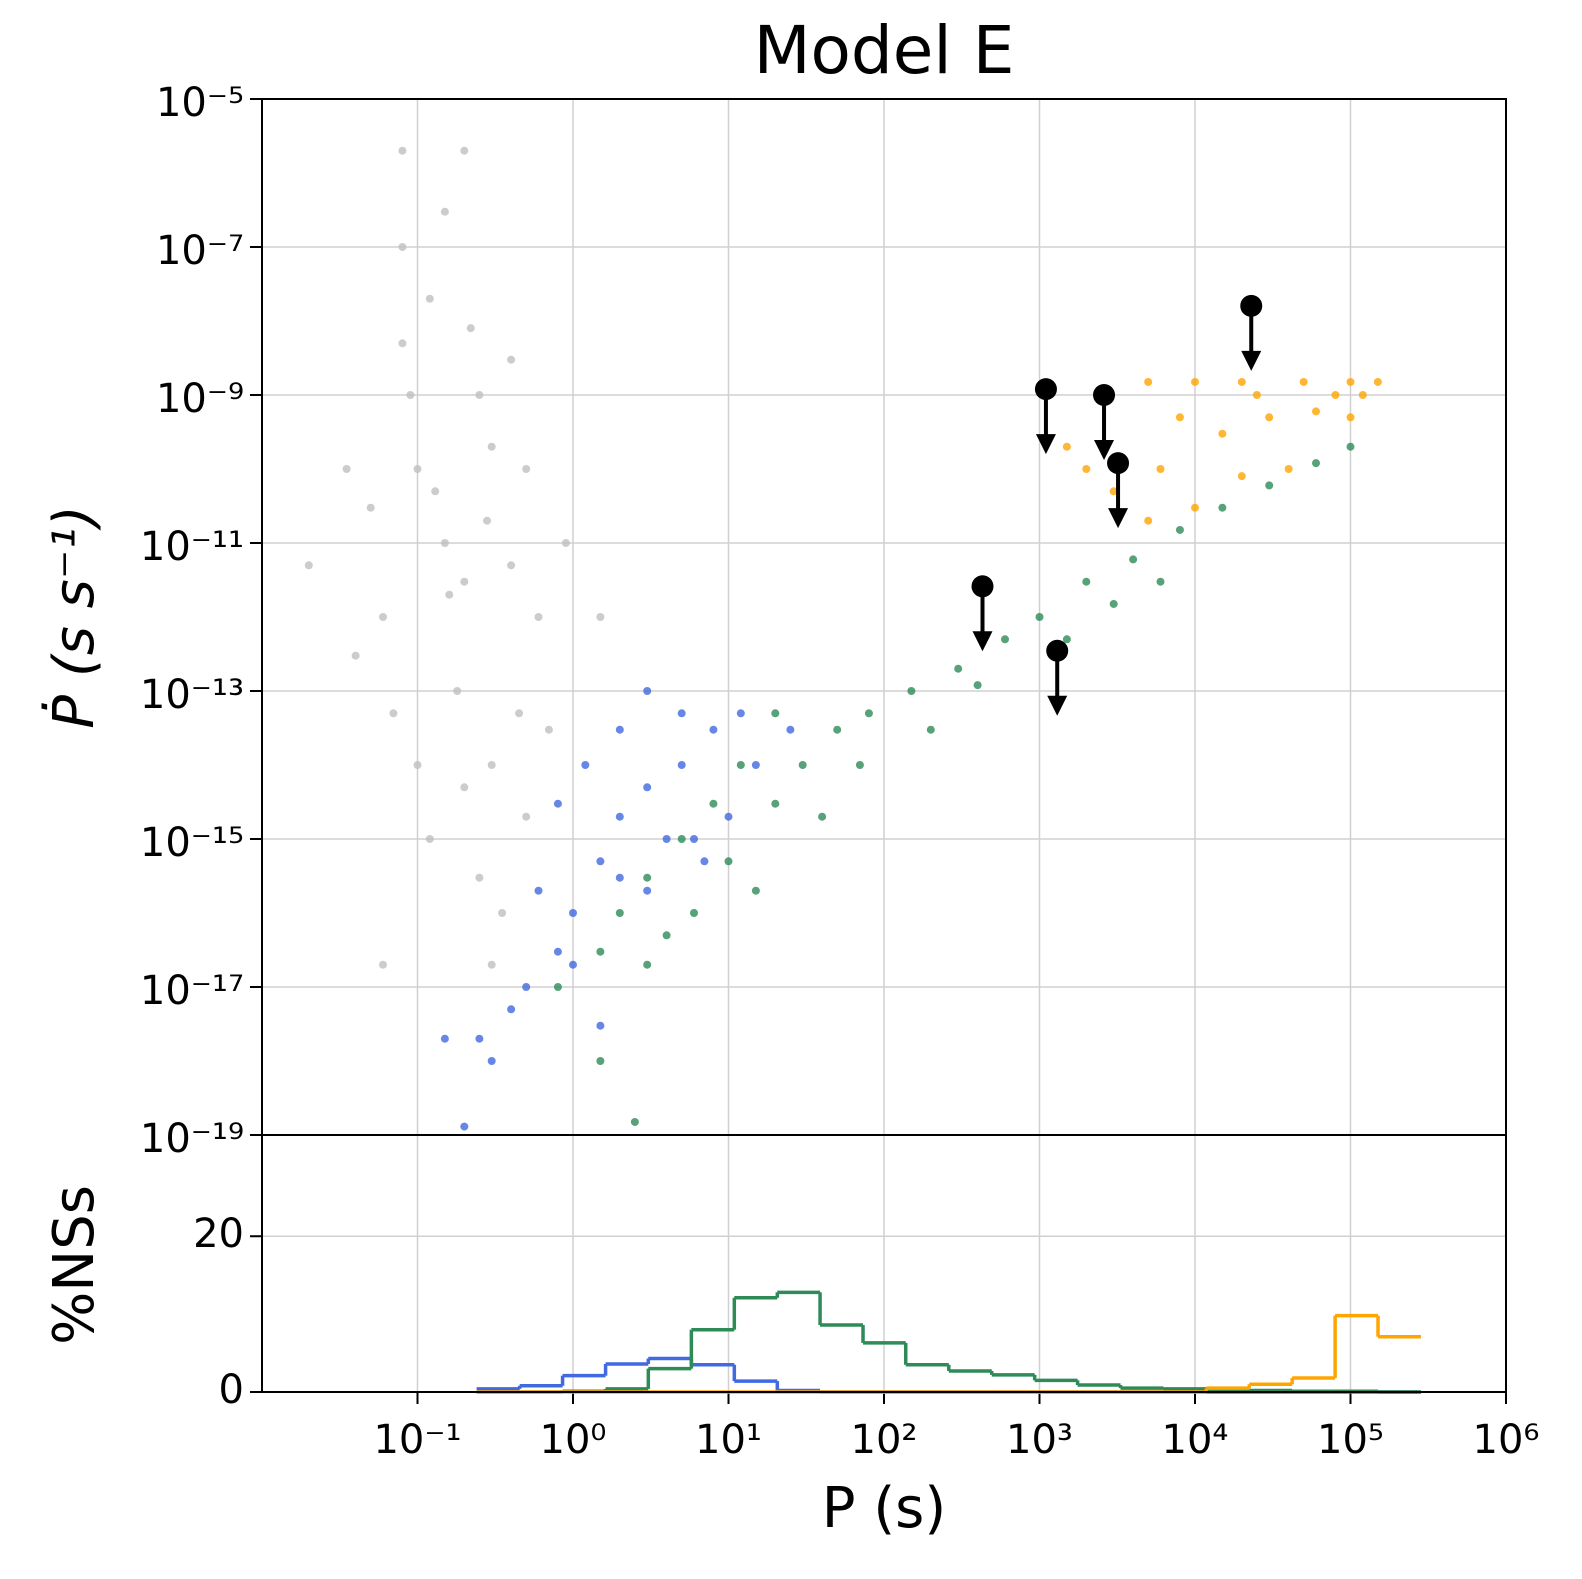  I want to click on x-tick-label: 10², so click(884, 1440).